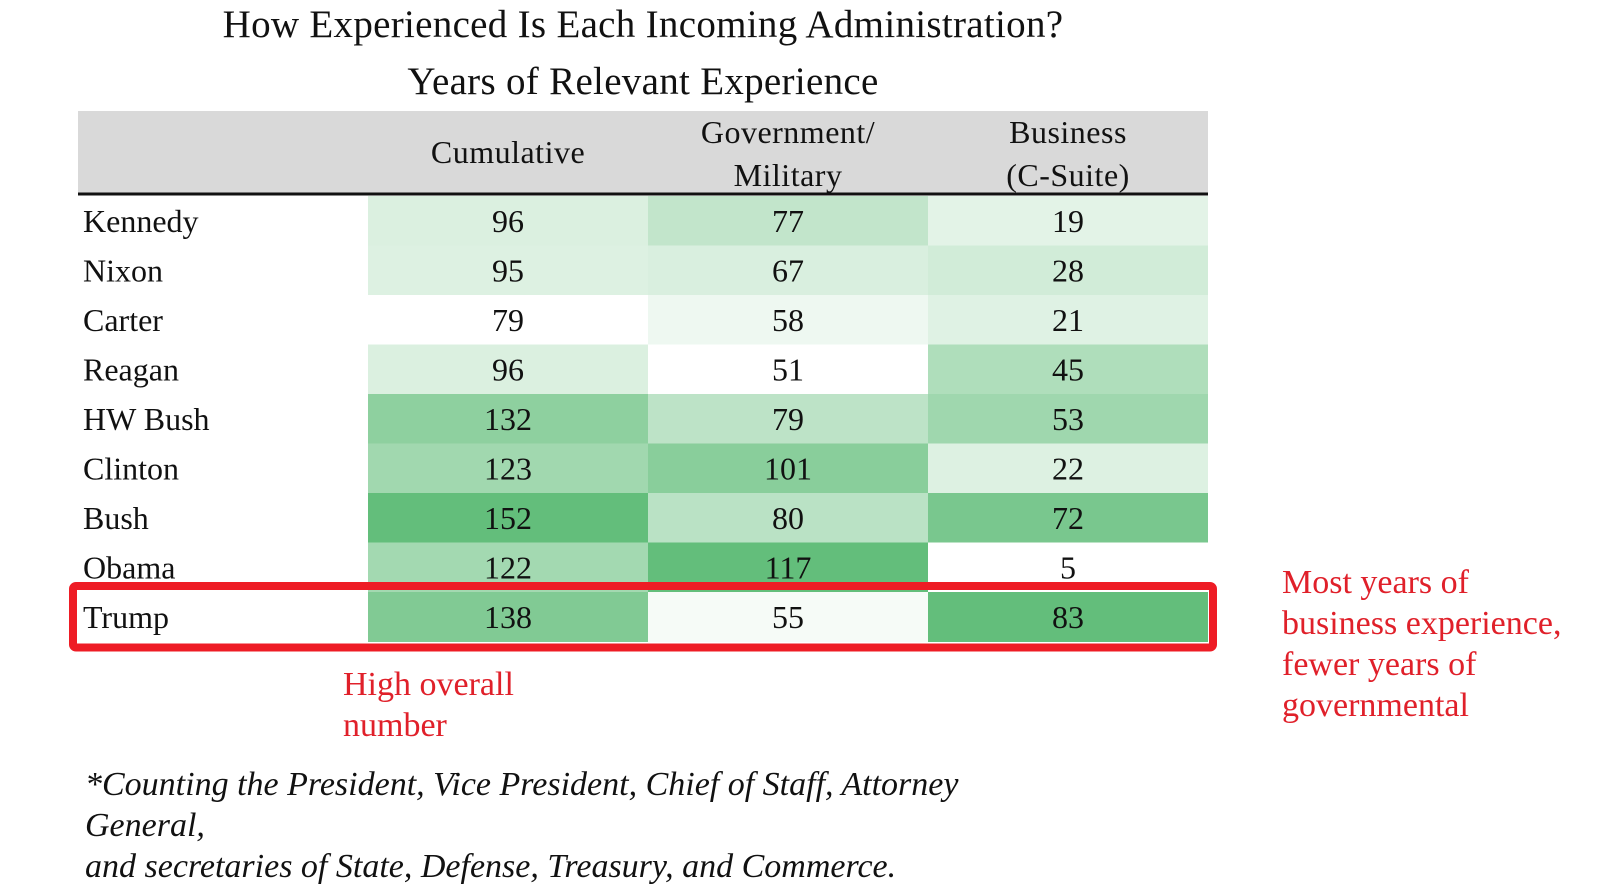  I want to click on column-header: (C-Suite), so click(1068, 175).